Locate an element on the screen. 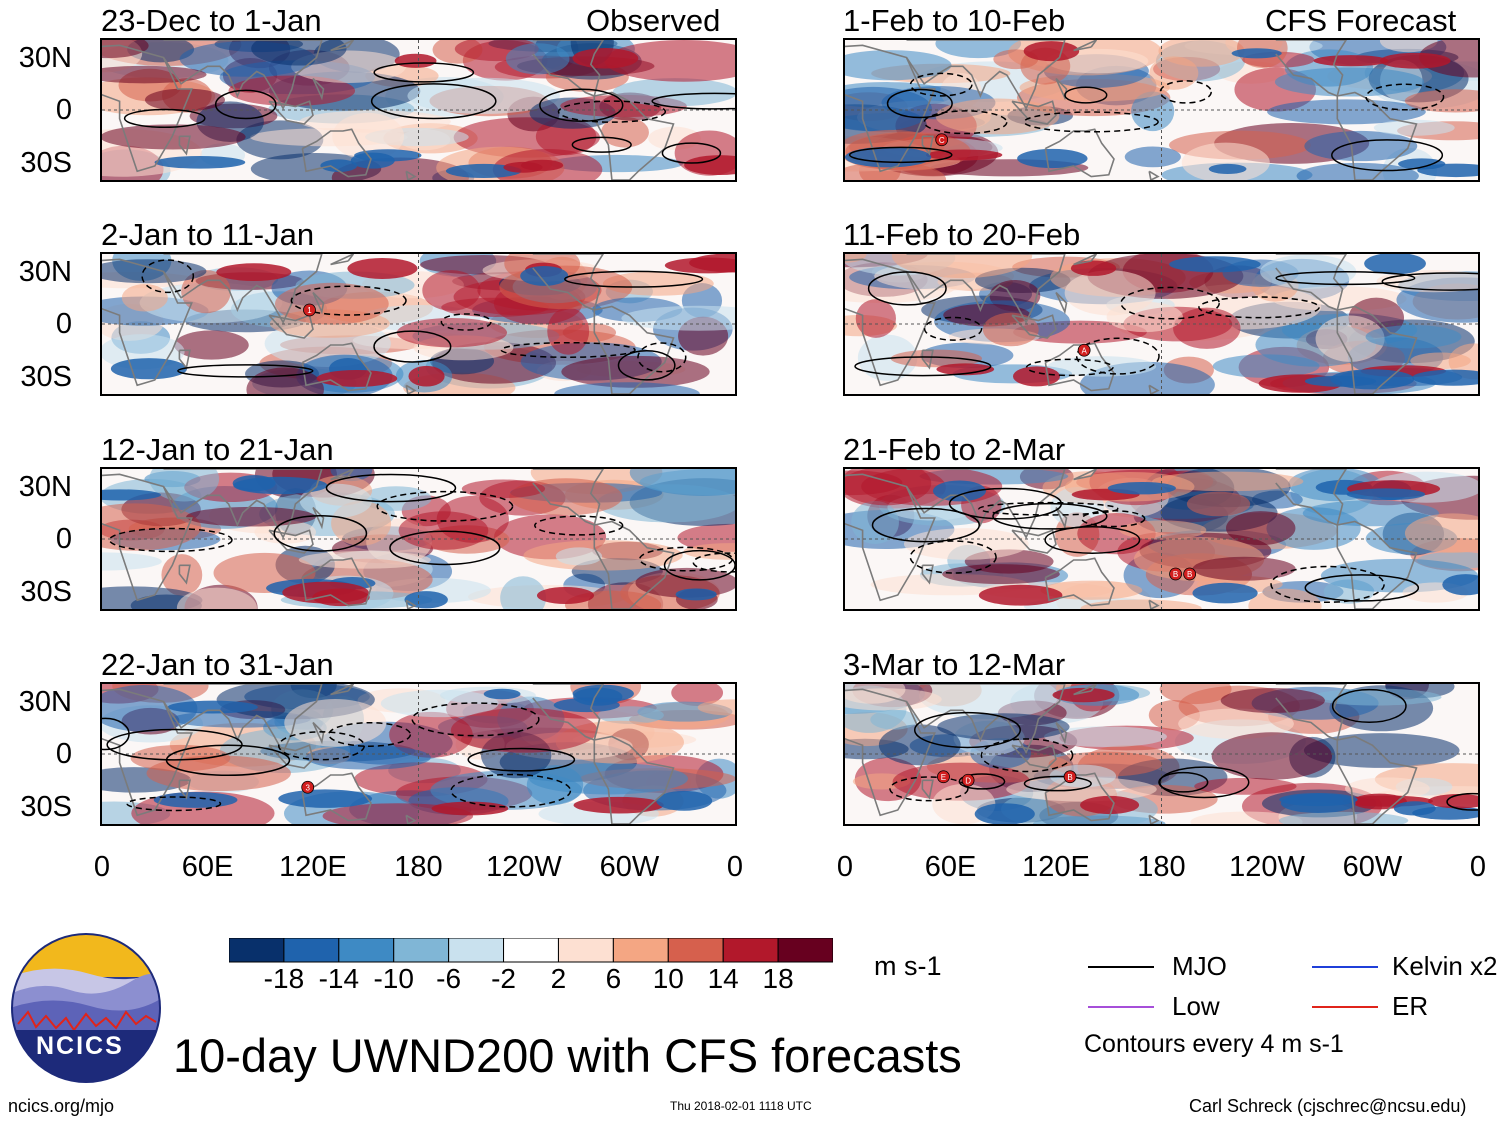 The width and height of the screenshot is (1510, 1121). storm-label: 3 is located at coordinates (307, 787).